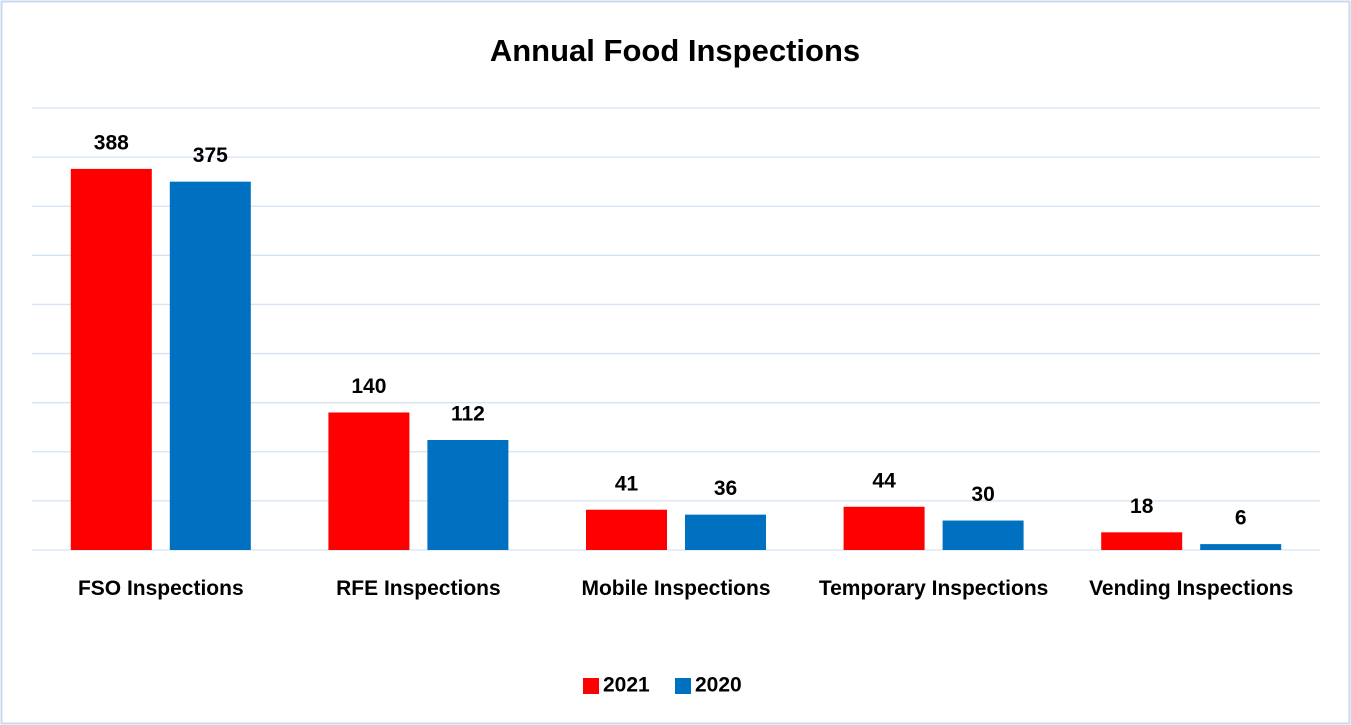 This screenshot has width=1351, height=725. Describe the element at coordinates (718, 685) in the screenshot. I see `legend-label: 2020` at that location.